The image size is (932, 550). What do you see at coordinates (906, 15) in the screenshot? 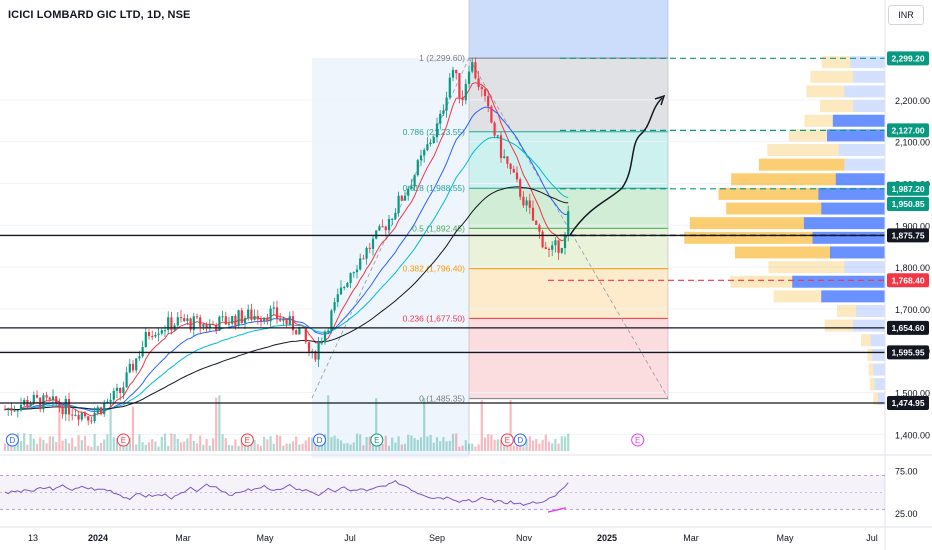
I see `currency-button: INR` at bounding box center [906, 15].